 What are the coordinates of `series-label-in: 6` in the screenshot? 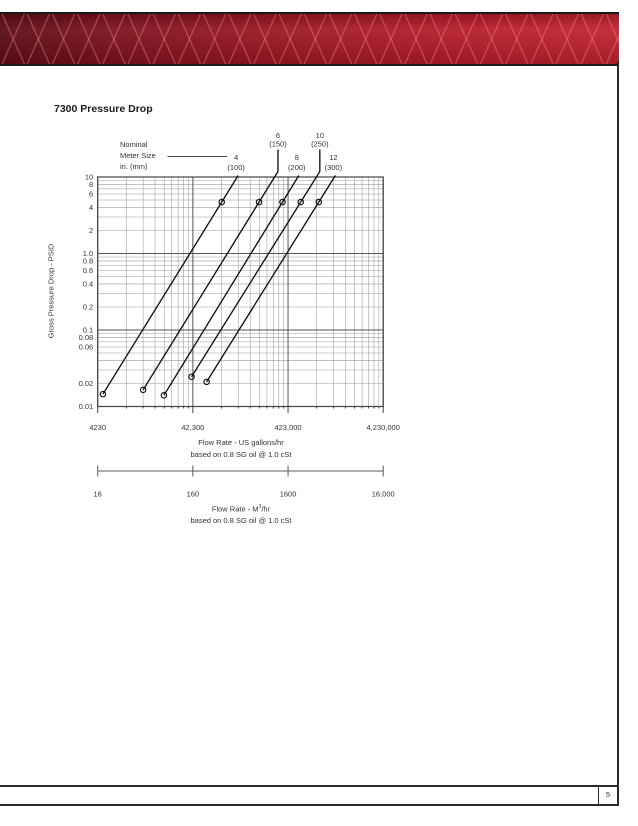 It's located at (278, 135).